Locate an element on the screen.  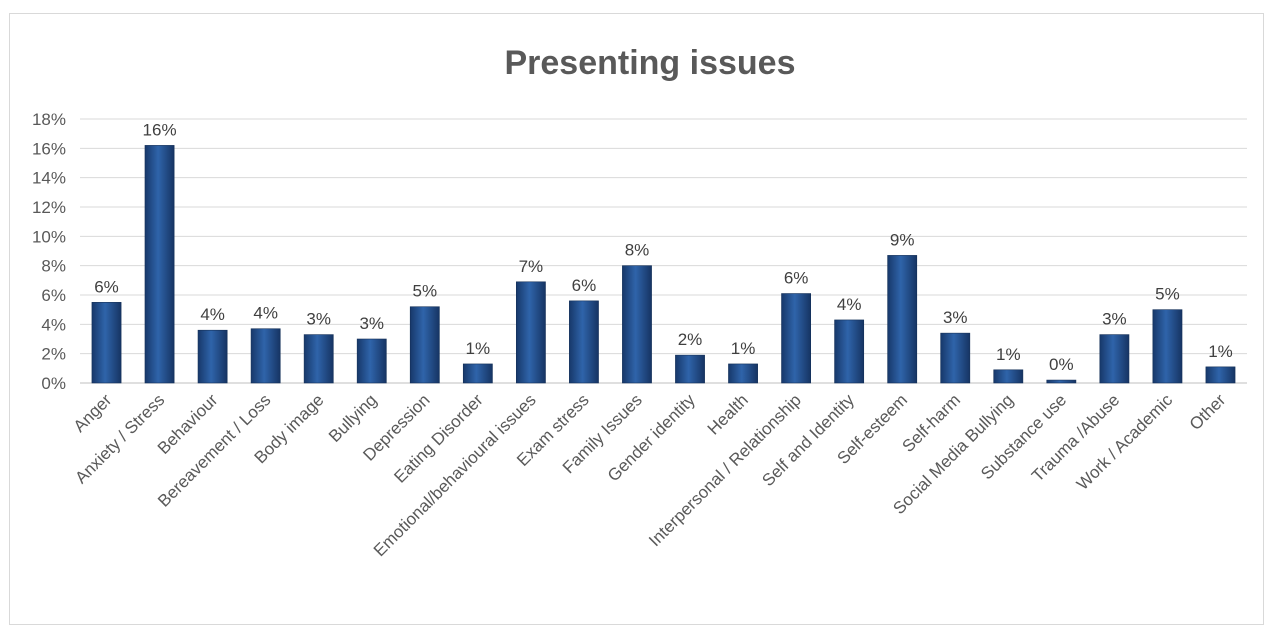
y-tick-label: 6% is located at coordinates (53, 295).